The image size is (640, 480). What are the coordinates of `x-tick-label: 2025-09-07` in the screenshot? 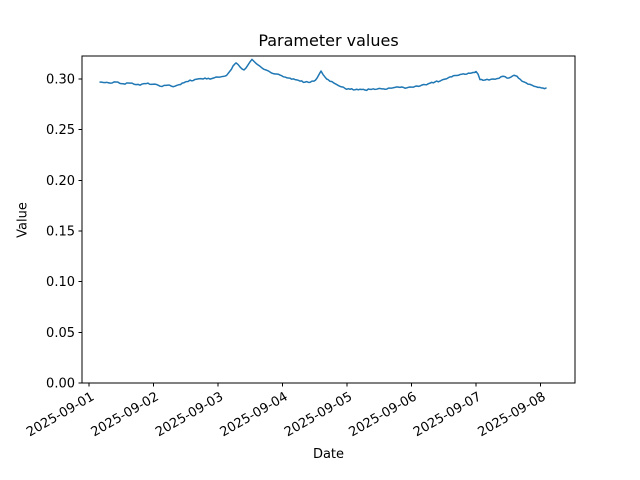 It's located at (447, 414).